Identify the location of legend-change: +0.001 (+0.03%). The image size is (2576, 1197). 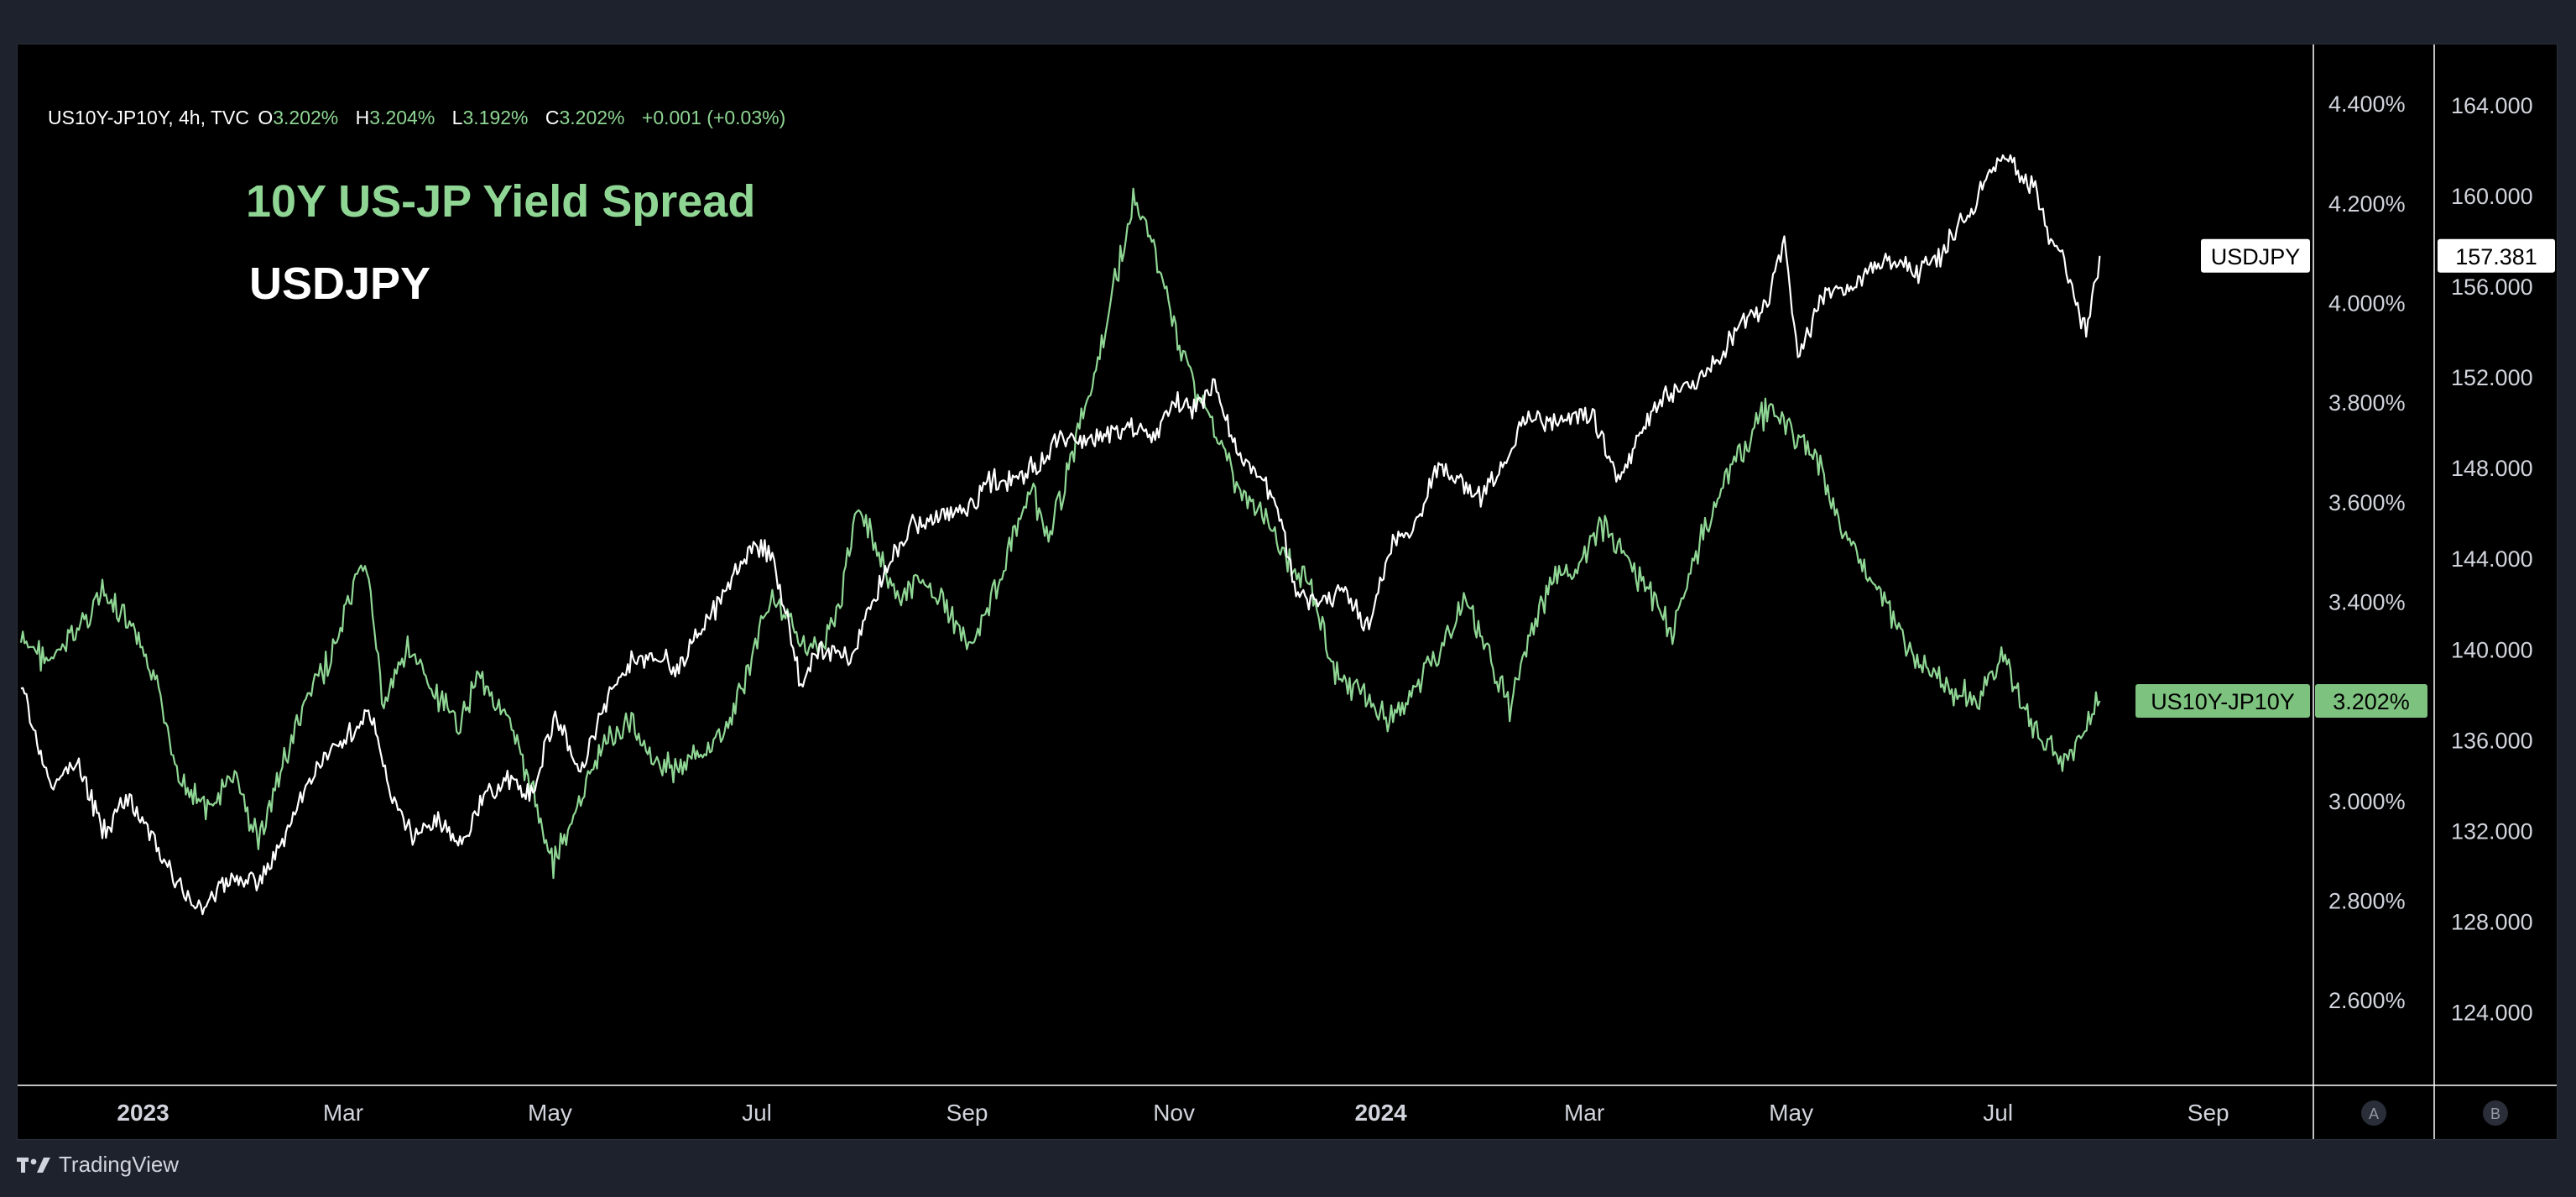
(713, 117).